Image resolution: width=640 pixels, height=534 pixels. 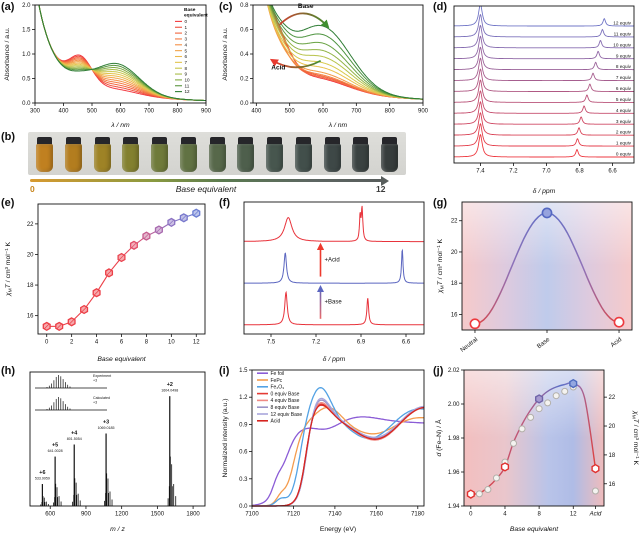 What do you see at coordinates (361, 343) in the screenshot?
I see `svg-text: 6.9` at bounding box center [361, 343].